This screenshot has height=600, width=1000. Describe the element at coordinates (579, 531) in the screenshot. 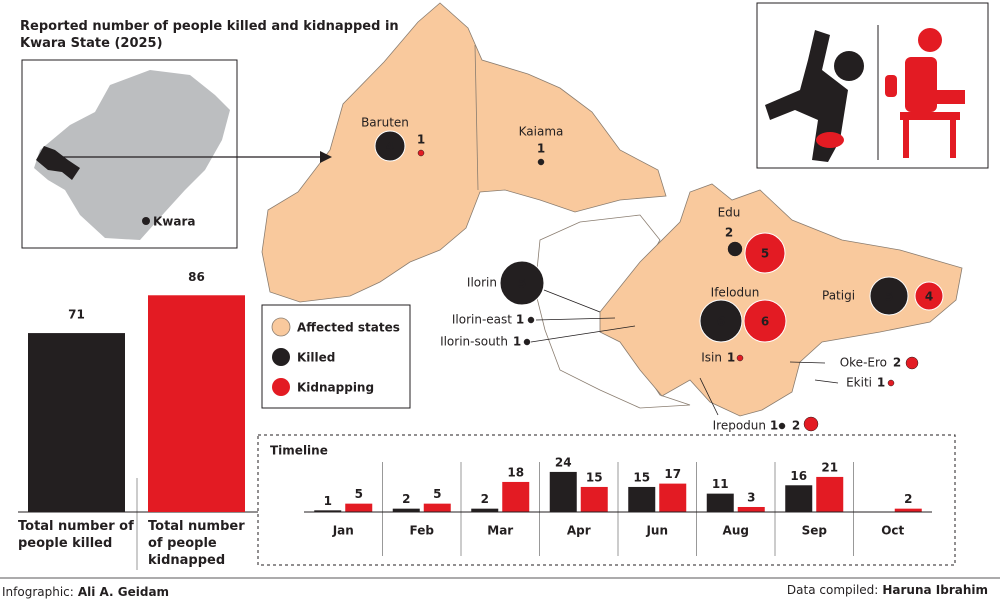

I see `x-tick-label: Apr` at that location.